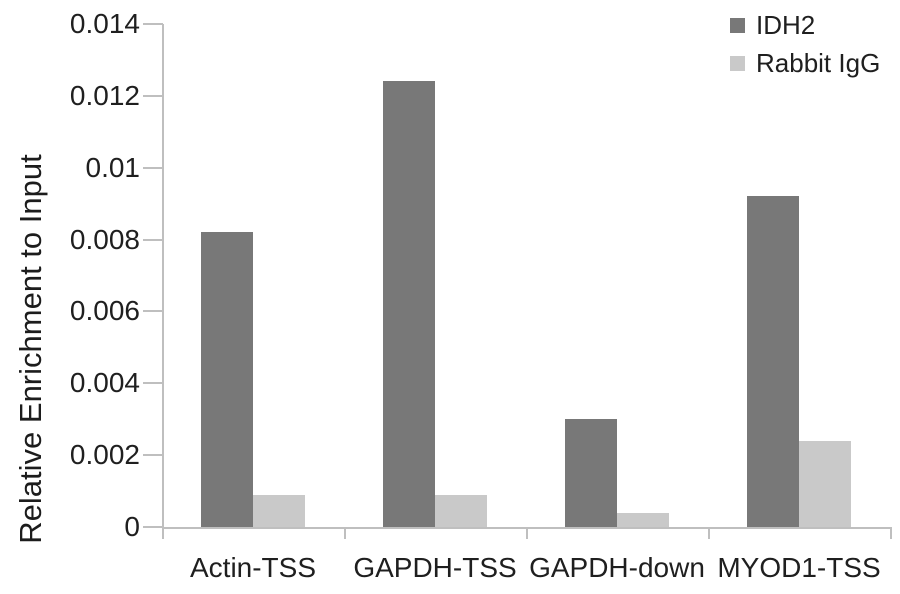 This screenshot has width=900, height=594. Describe the element at coordinates (104, 95) in the screenshot. I see `y-axis-tick-label: 0.012` at that location.